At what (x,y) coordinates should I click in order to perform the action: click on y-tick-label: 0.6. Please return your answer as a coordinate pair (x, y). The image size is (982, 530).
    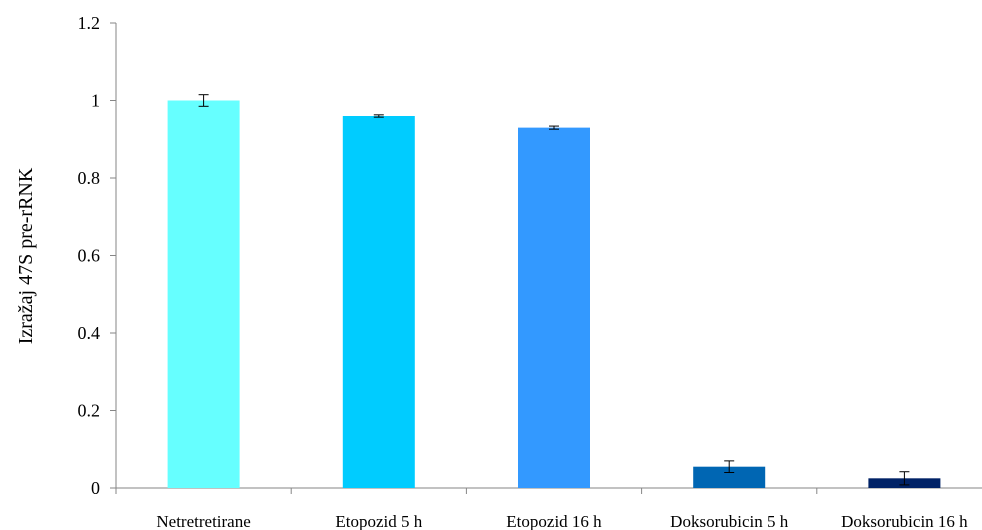
    Looking at the image, I should click on (89, 256).